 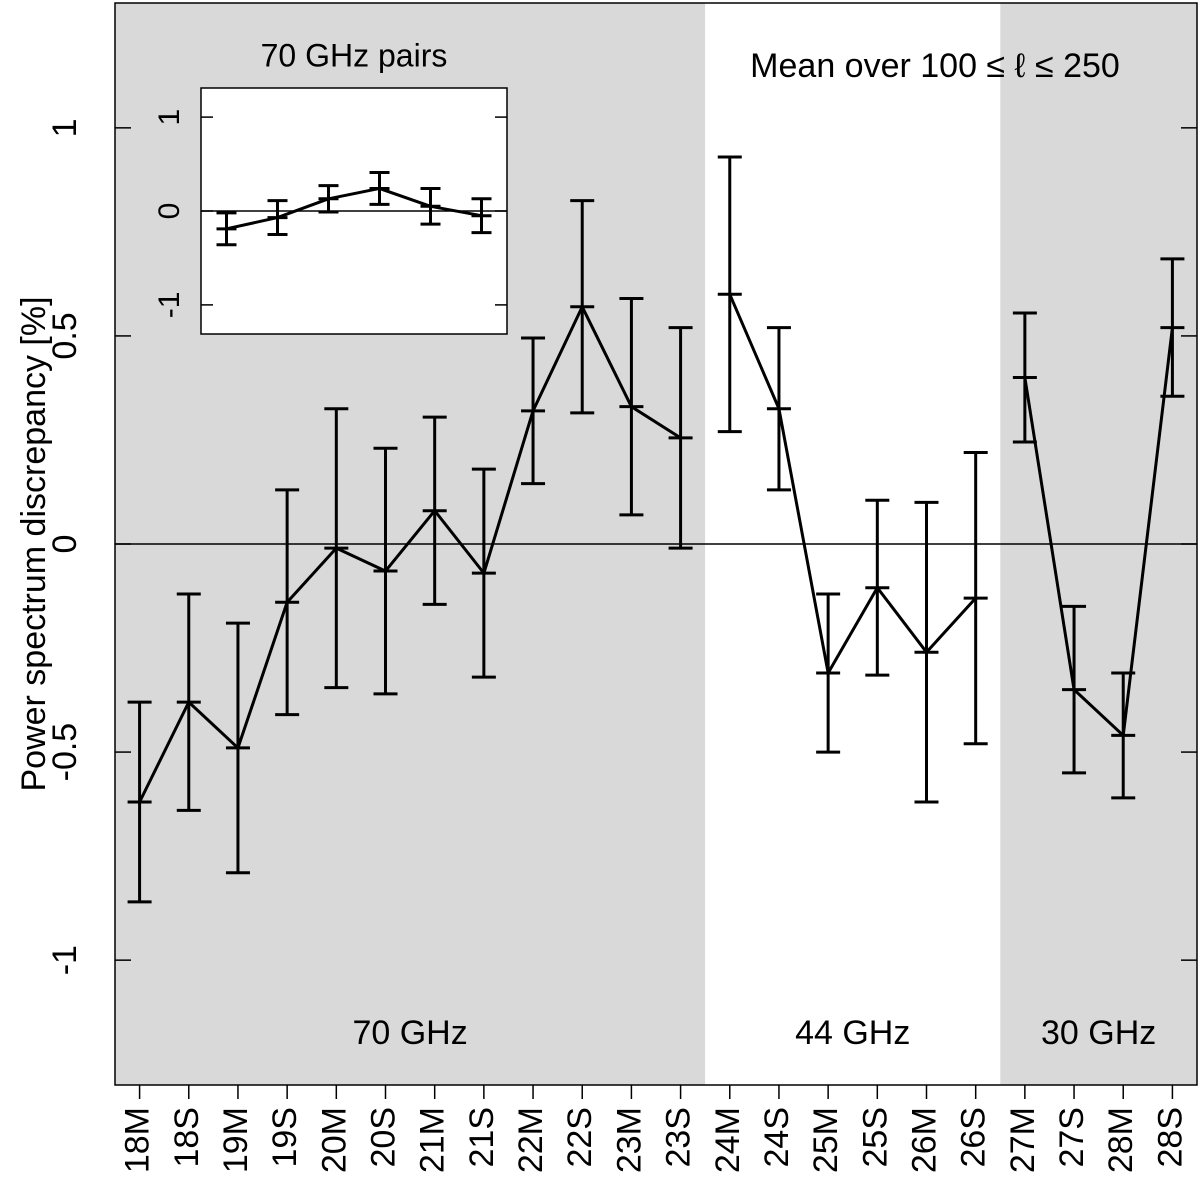 I want to click on x-tick-label: 20M, so click(x=334, y=1140).